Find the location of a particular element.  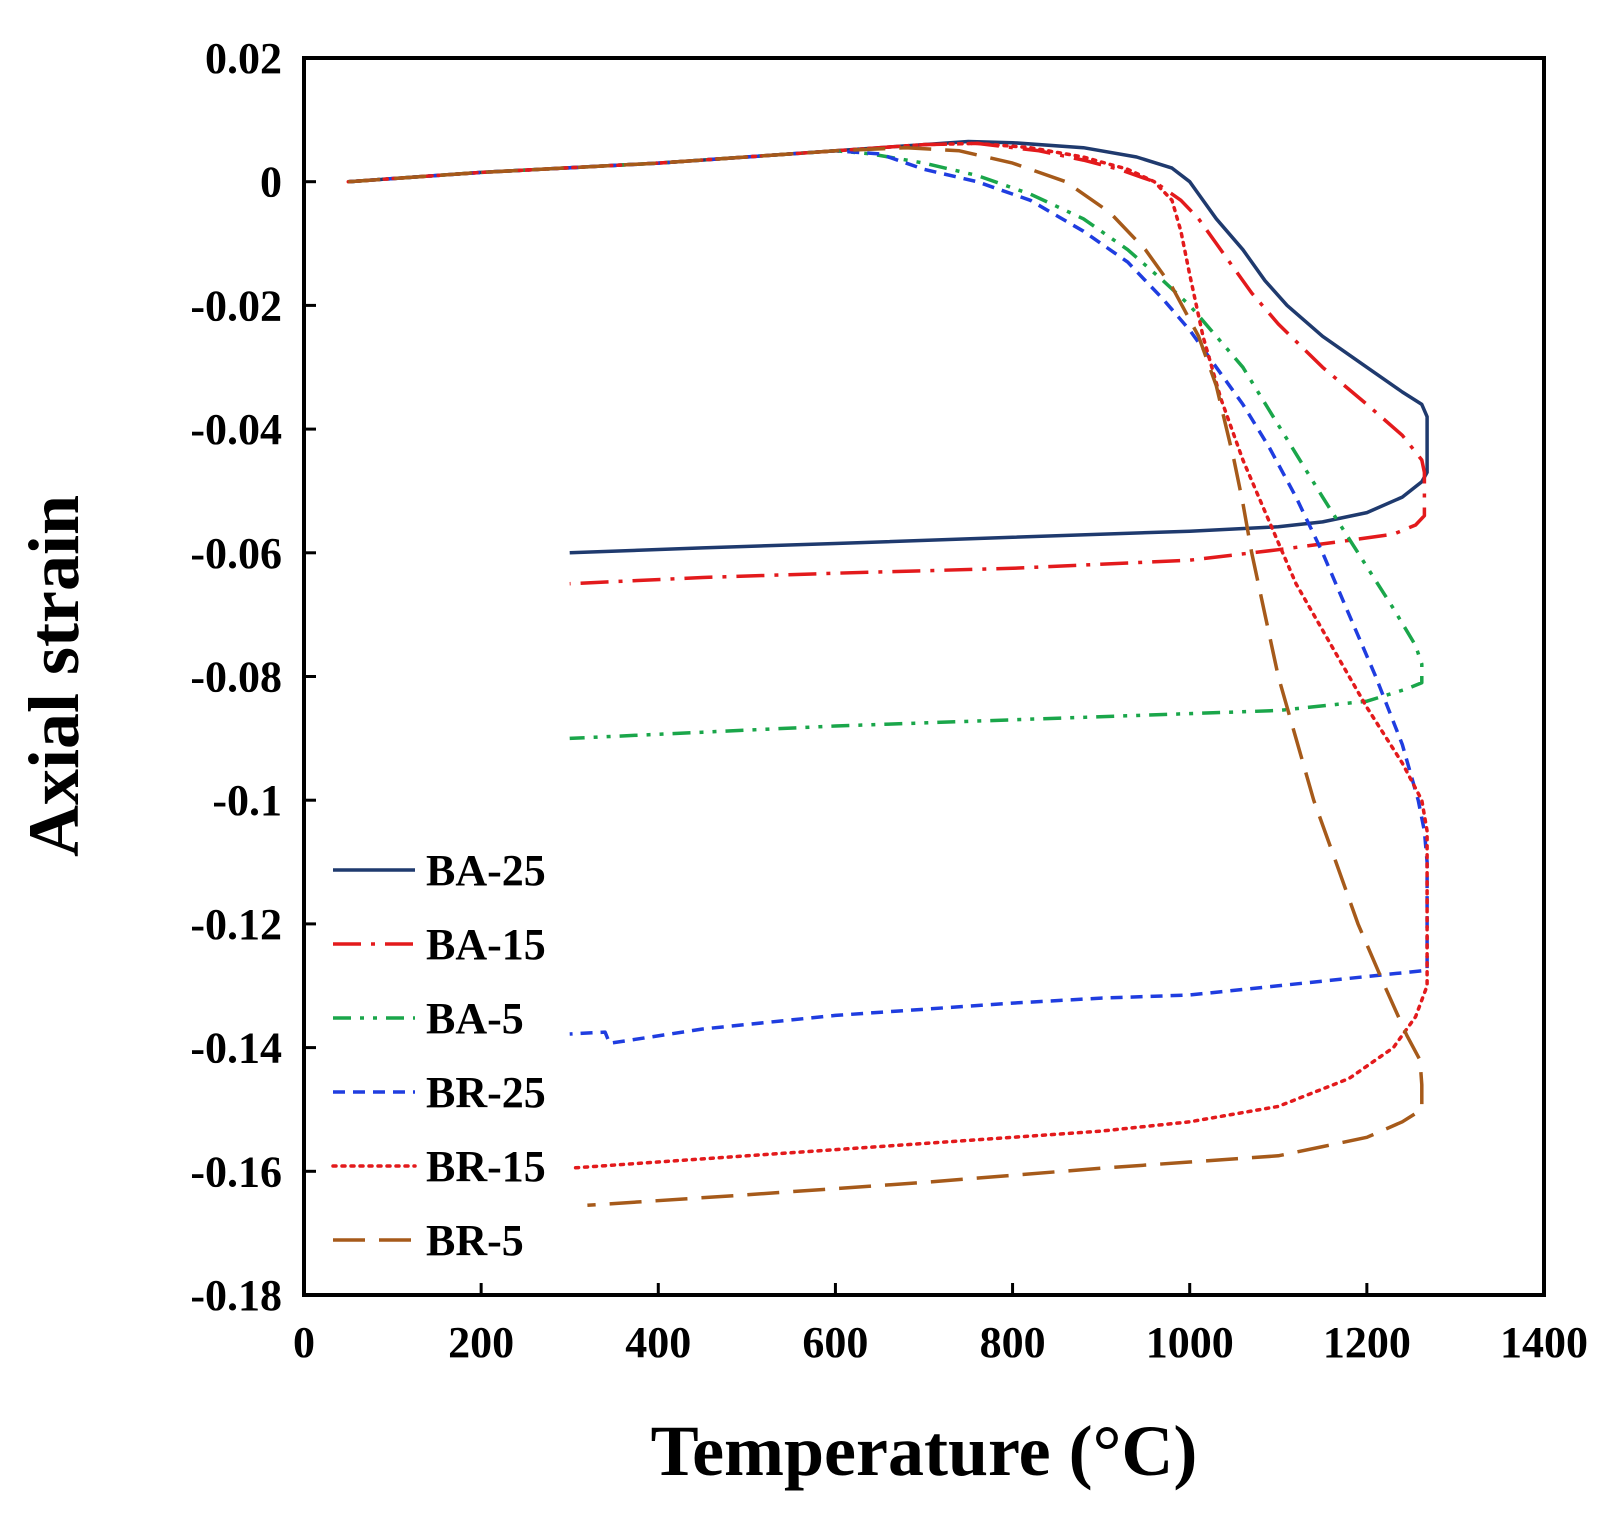

y-tick-label: -0.1 is located at coordinates (247, 800).